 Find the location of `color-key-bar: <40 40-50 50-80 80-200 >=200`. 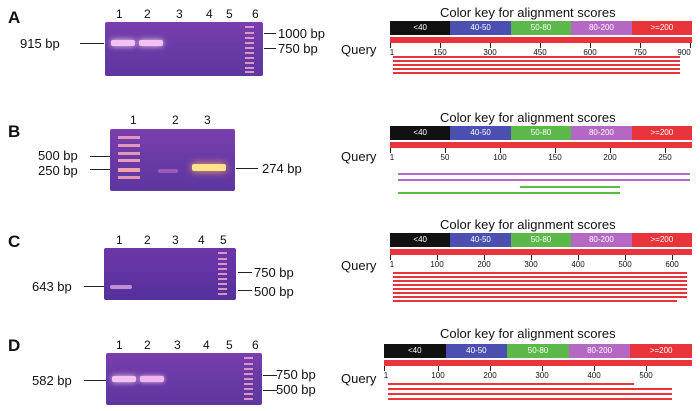

color-key-bar: <40 40-50 50-80 80-200 >=200 is located at coordinates (541, 133).